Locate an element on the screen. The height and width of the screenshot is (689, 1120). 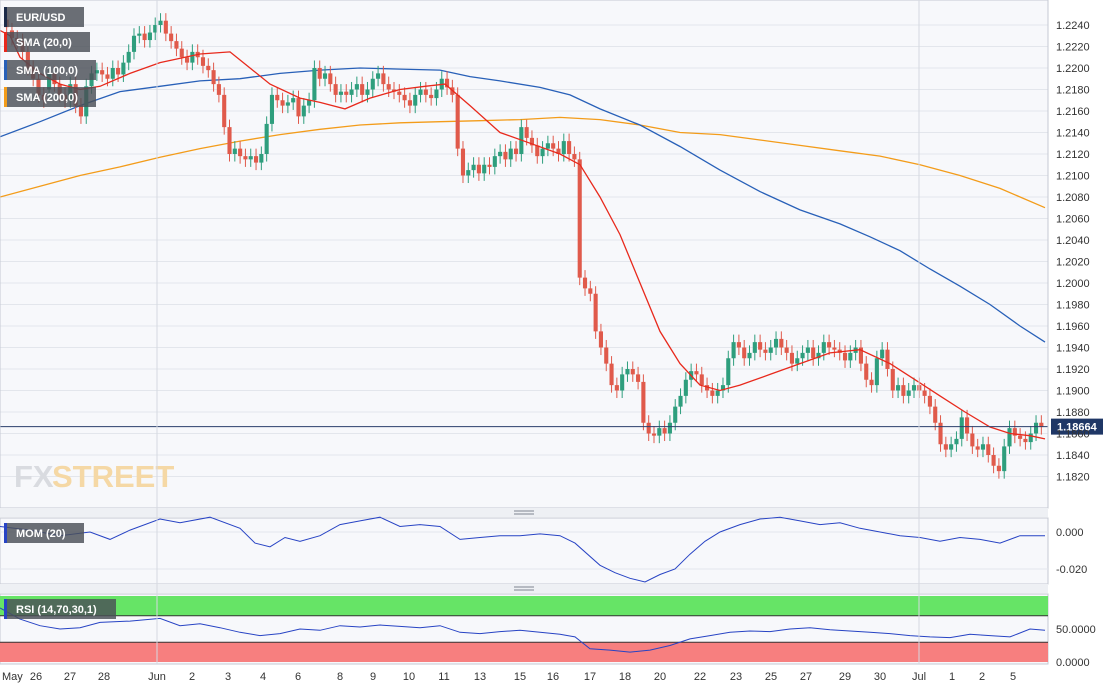
x-tick-label: 22 is located at coordinates (700, 677).